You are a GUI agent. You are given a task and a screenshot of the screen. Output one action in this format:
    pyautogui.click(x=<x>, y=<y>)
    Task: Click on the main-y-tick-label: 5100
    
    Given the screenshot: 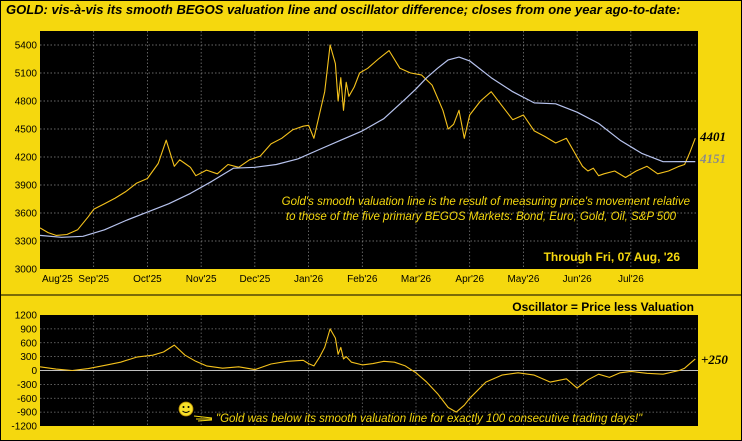 What is the action you would take?
    pyautogui.click(x=26, y=74)
    